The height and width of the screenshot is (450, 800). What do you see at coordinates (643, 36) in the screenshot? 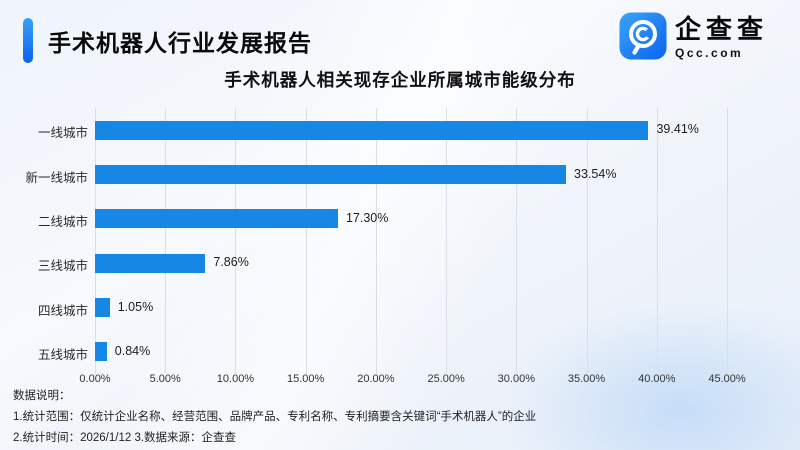
I see `qcc-logo-icon` at bounding box center [643, 36].